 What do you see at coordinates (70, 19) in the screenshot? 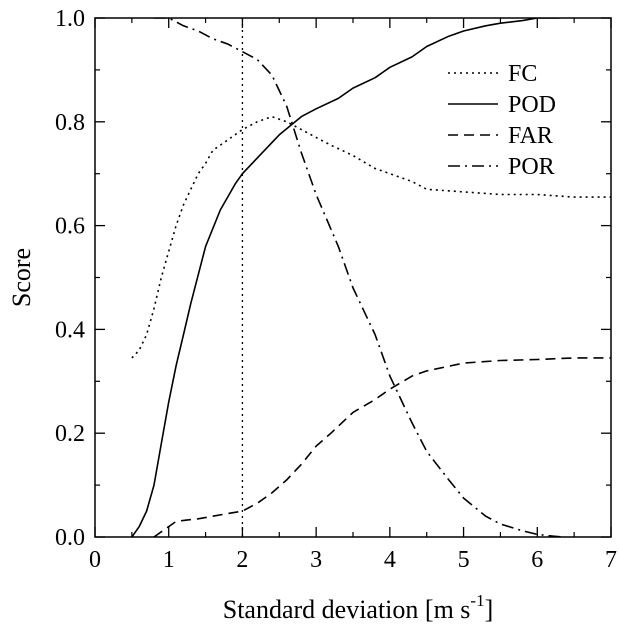
I see `y-tick-label: 1.0` at bounding box center [70, 19].